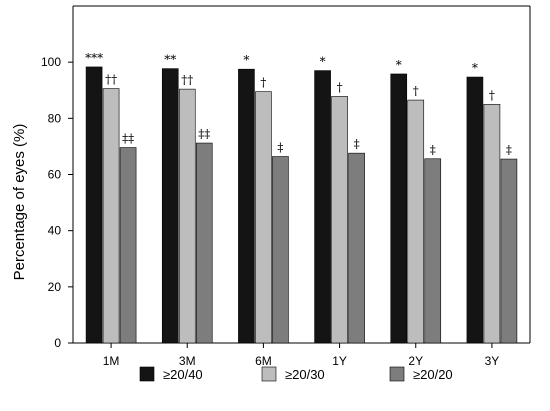 This screenshot has width=550, height=411. What do you see at coordinates (19, 202) in the screenshot?
I see `y-axis-label: Percentage of eyes (%)` at bounding box center [19, 202].